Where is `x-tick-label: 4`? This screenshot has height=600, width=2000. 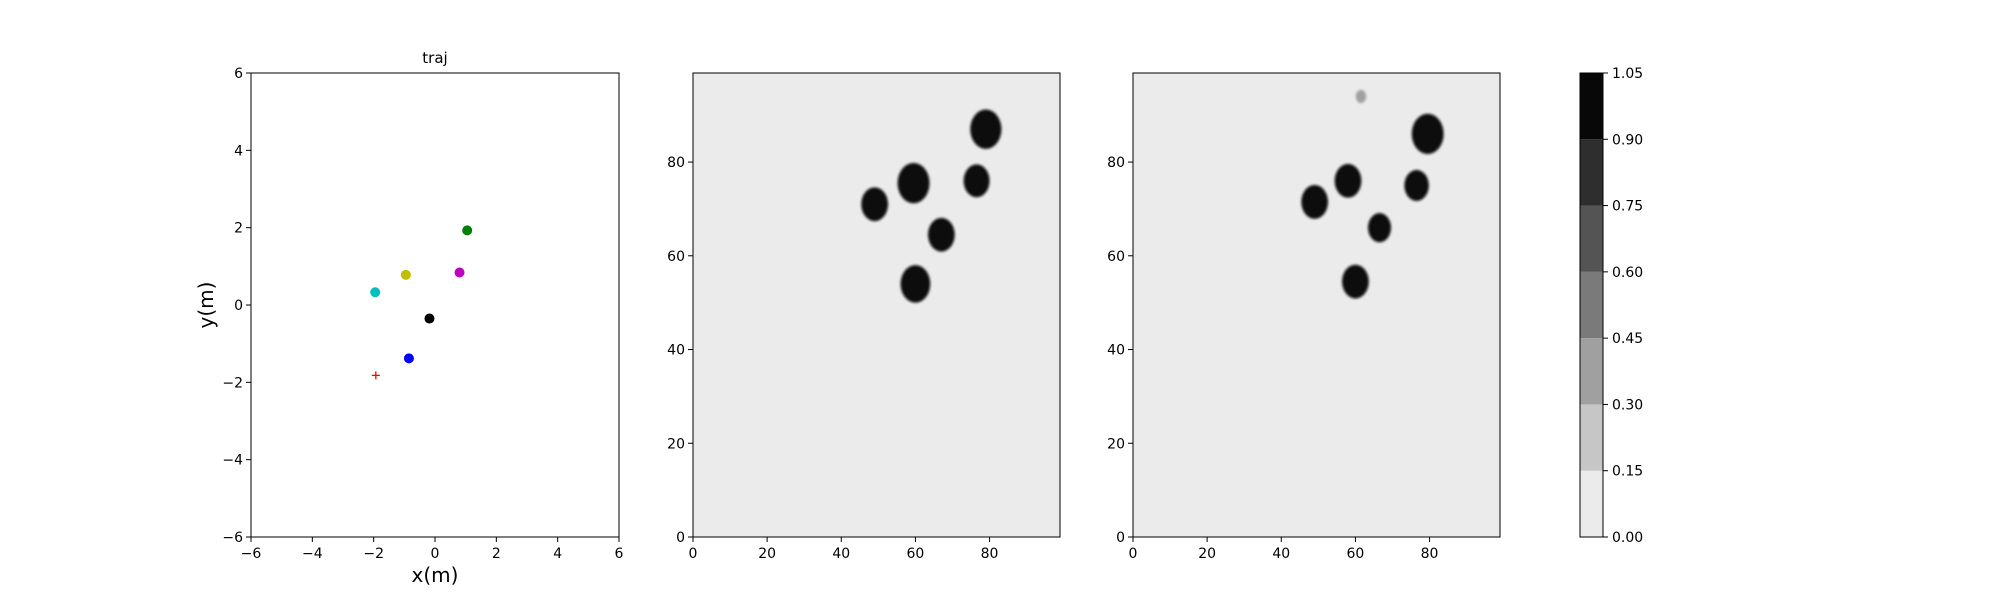 x-tick-label: 4 is located at coordinates (557, 554).